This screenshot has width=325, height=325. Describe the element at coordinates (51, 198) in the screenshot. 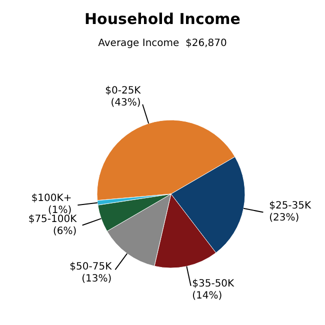

I see `slice-label: $100K+` at that location.